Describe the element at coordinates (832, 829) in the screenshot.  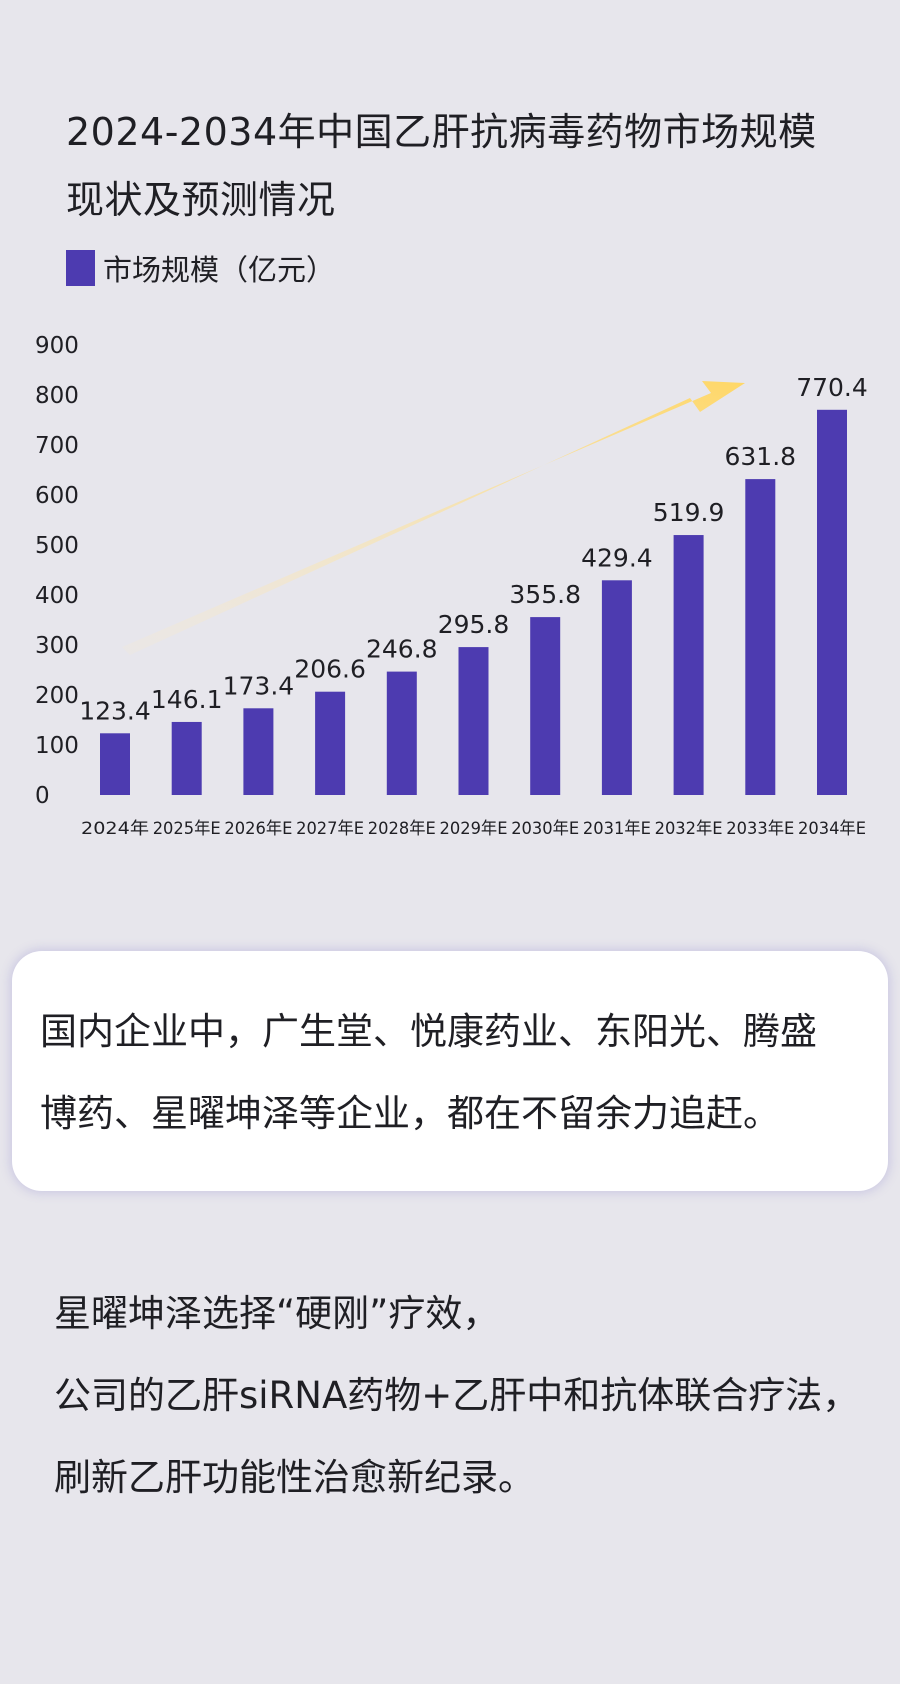
I see `x-tick-label: 2034年E` at that location.